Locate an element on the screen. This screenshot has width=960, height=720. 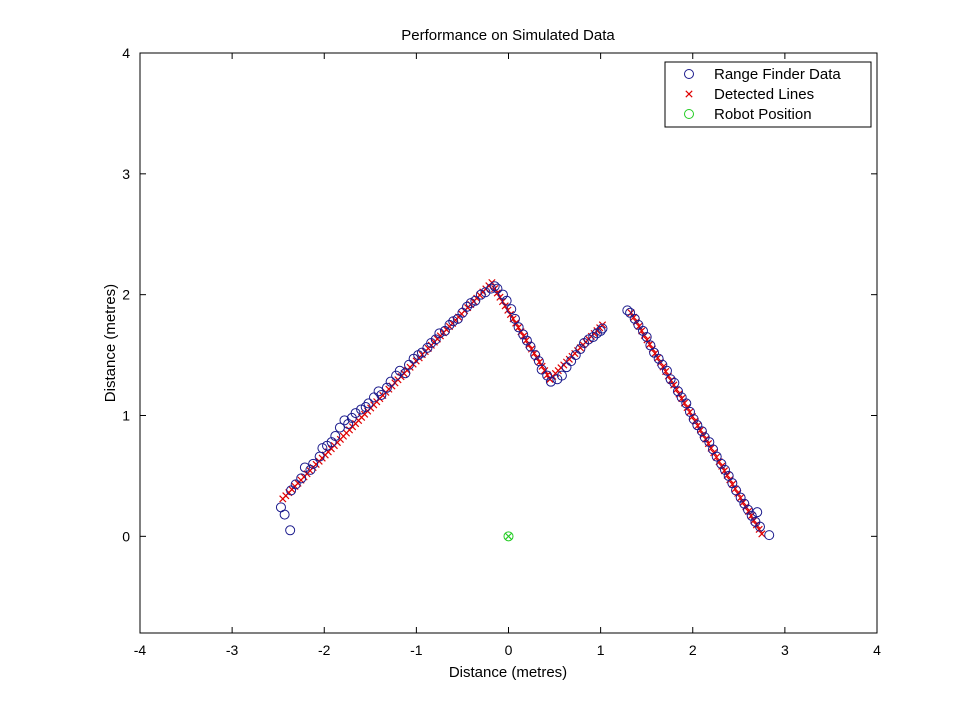
legend-box is located at coordinates (768, 94).